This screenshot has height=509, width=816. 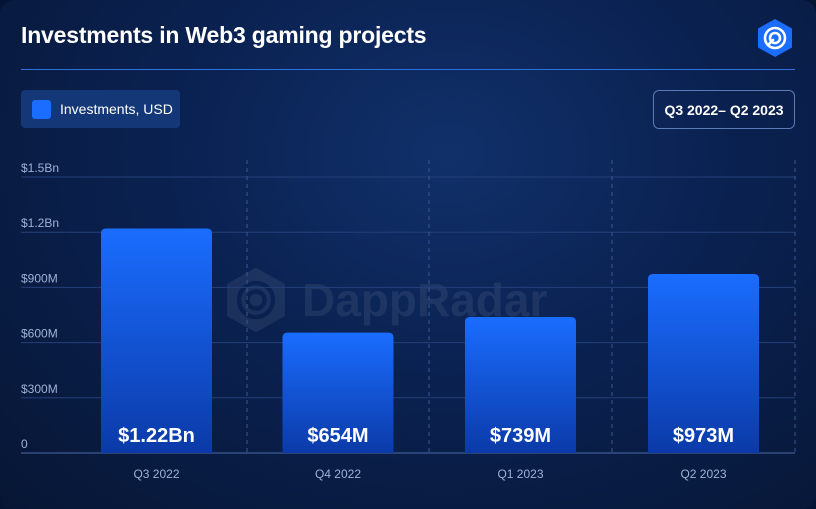 What do you see at coordinates (338, 392) in the screenshot?
I see `bar-q4-2022` at bounding box center [338, 392].